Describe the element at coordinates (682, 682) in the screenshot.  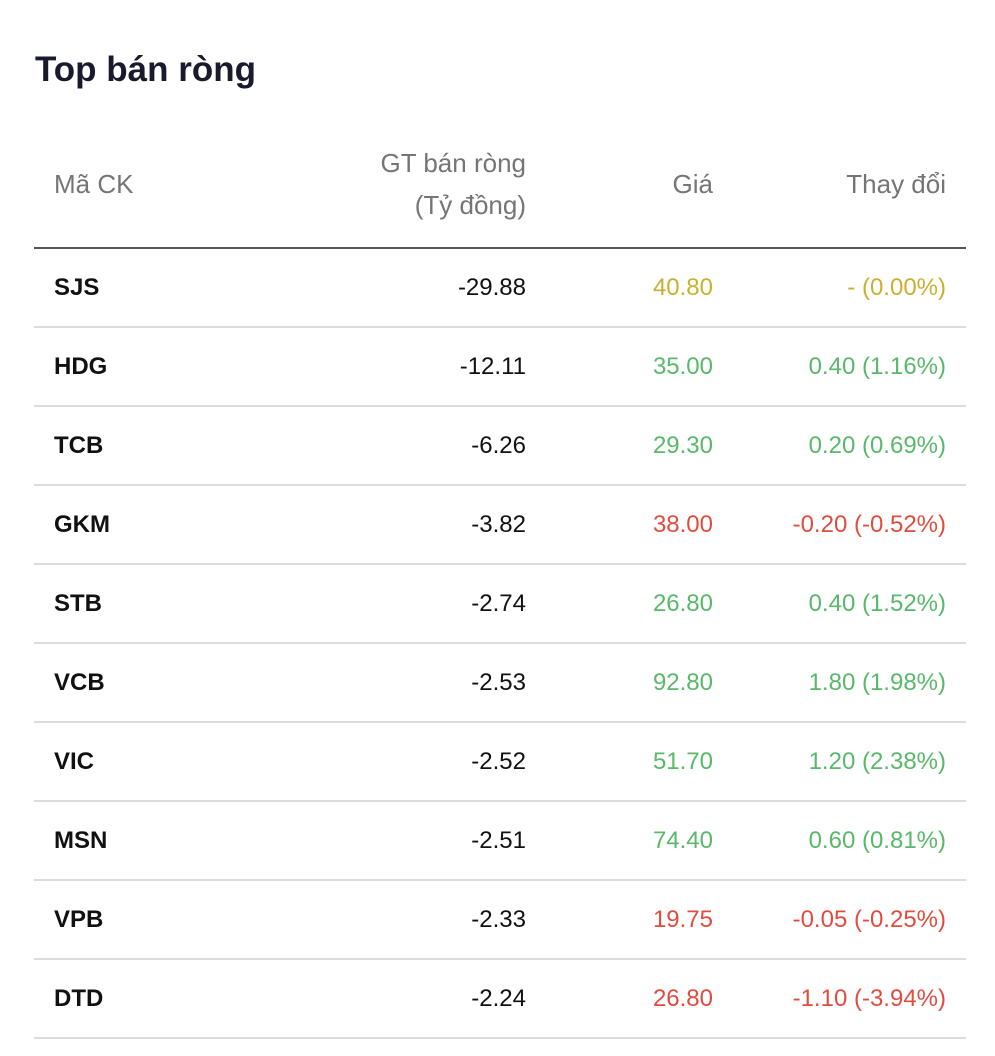
I see `price: 92.80` at that location.